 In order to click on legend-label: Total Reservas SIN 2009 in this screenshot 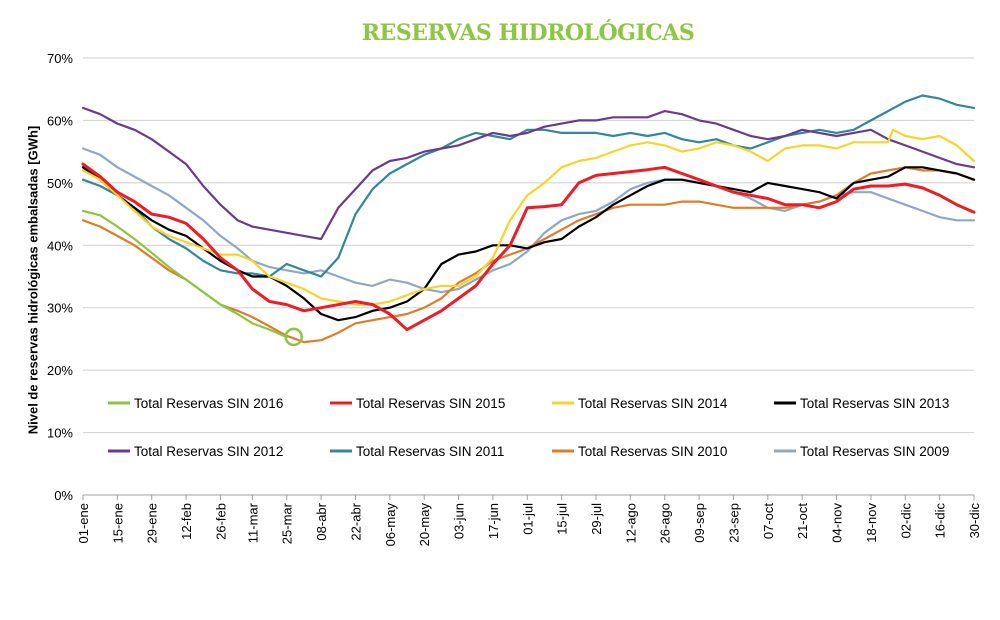, I will do `click(874, 451)`.